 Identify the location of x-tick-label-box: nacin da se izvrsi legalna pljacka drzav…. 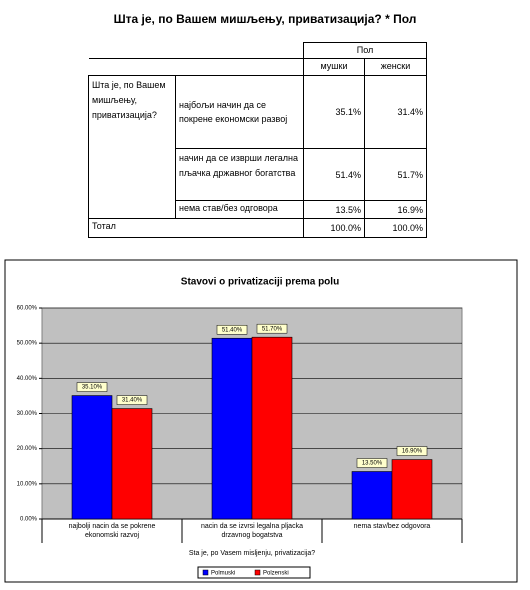
(252, 531).